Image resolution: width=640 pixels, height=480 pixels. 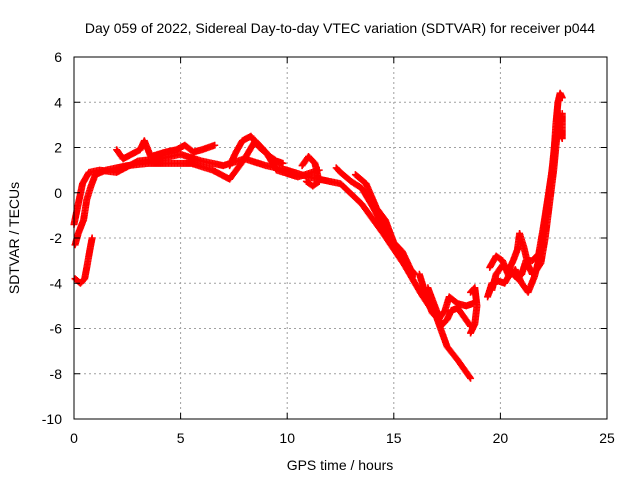 I want to click on x-tick-label: 20, so click(x=501, y=438).